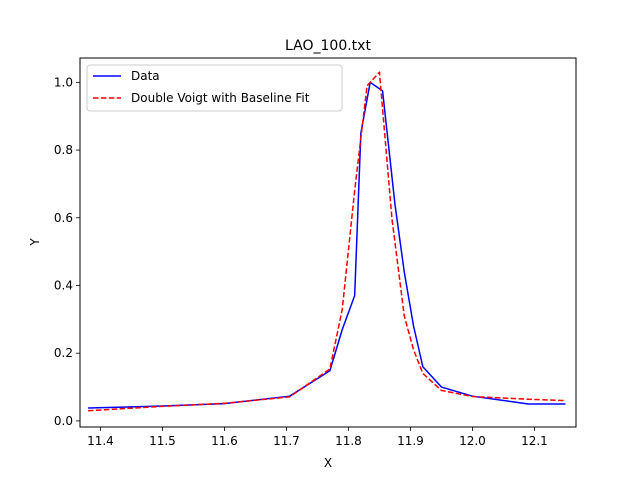 This screenshot has width=640, height=480. I want to click on y-axis-label: Y, so click(35, 242).